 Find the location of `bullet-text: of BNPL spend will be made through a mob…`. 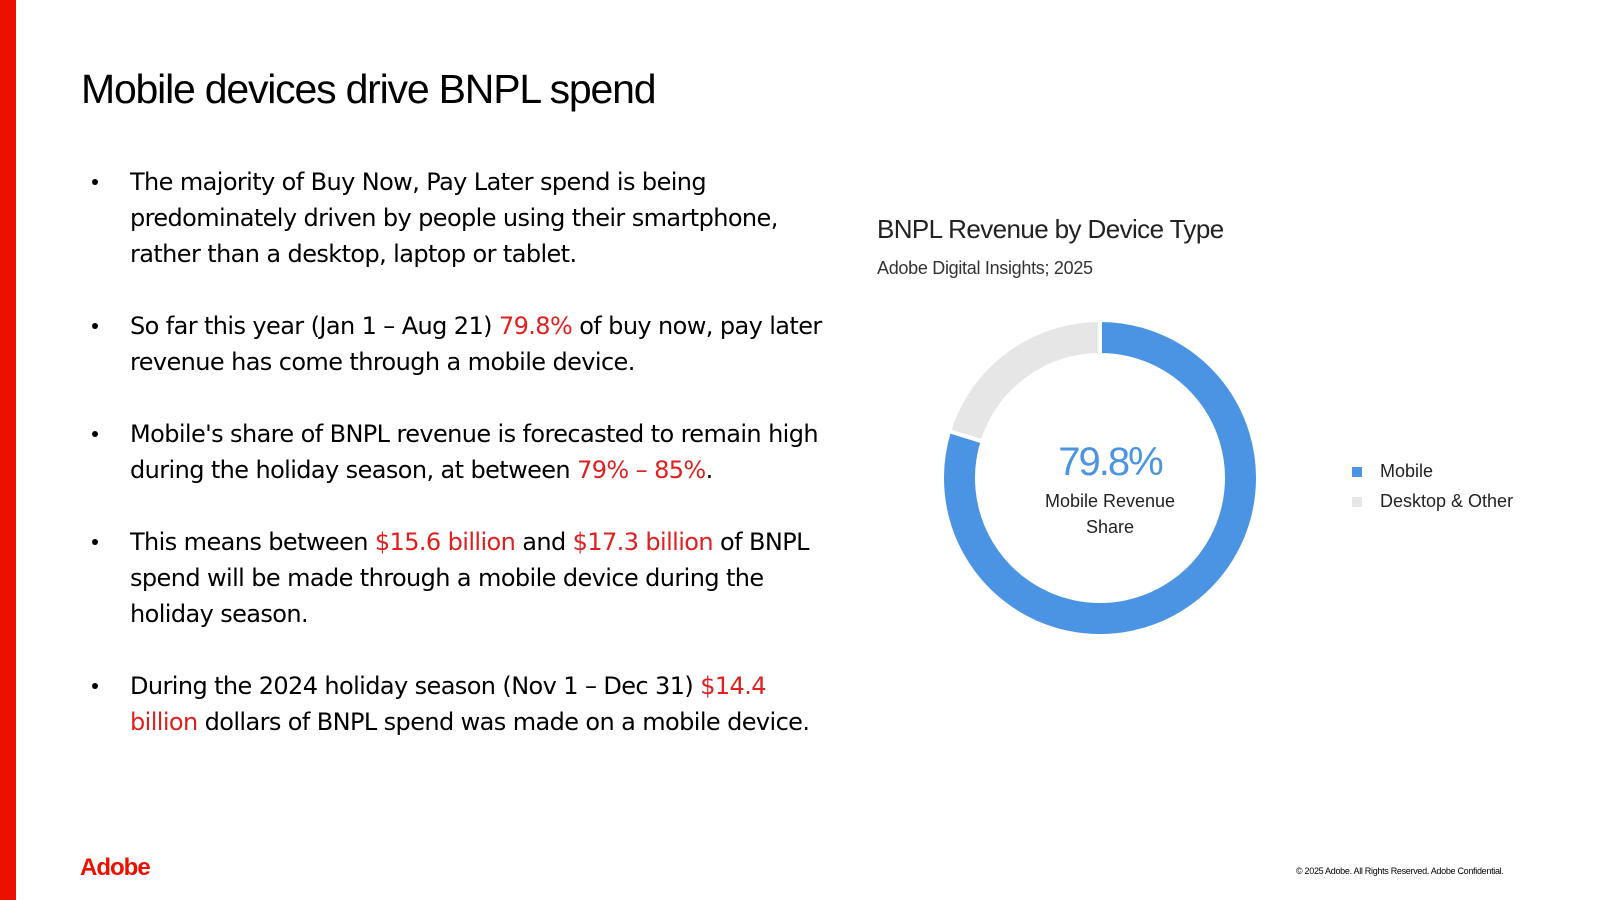

bullet-text: of BNPL spend will be made through a mob… is located at coordinates (469, 578).